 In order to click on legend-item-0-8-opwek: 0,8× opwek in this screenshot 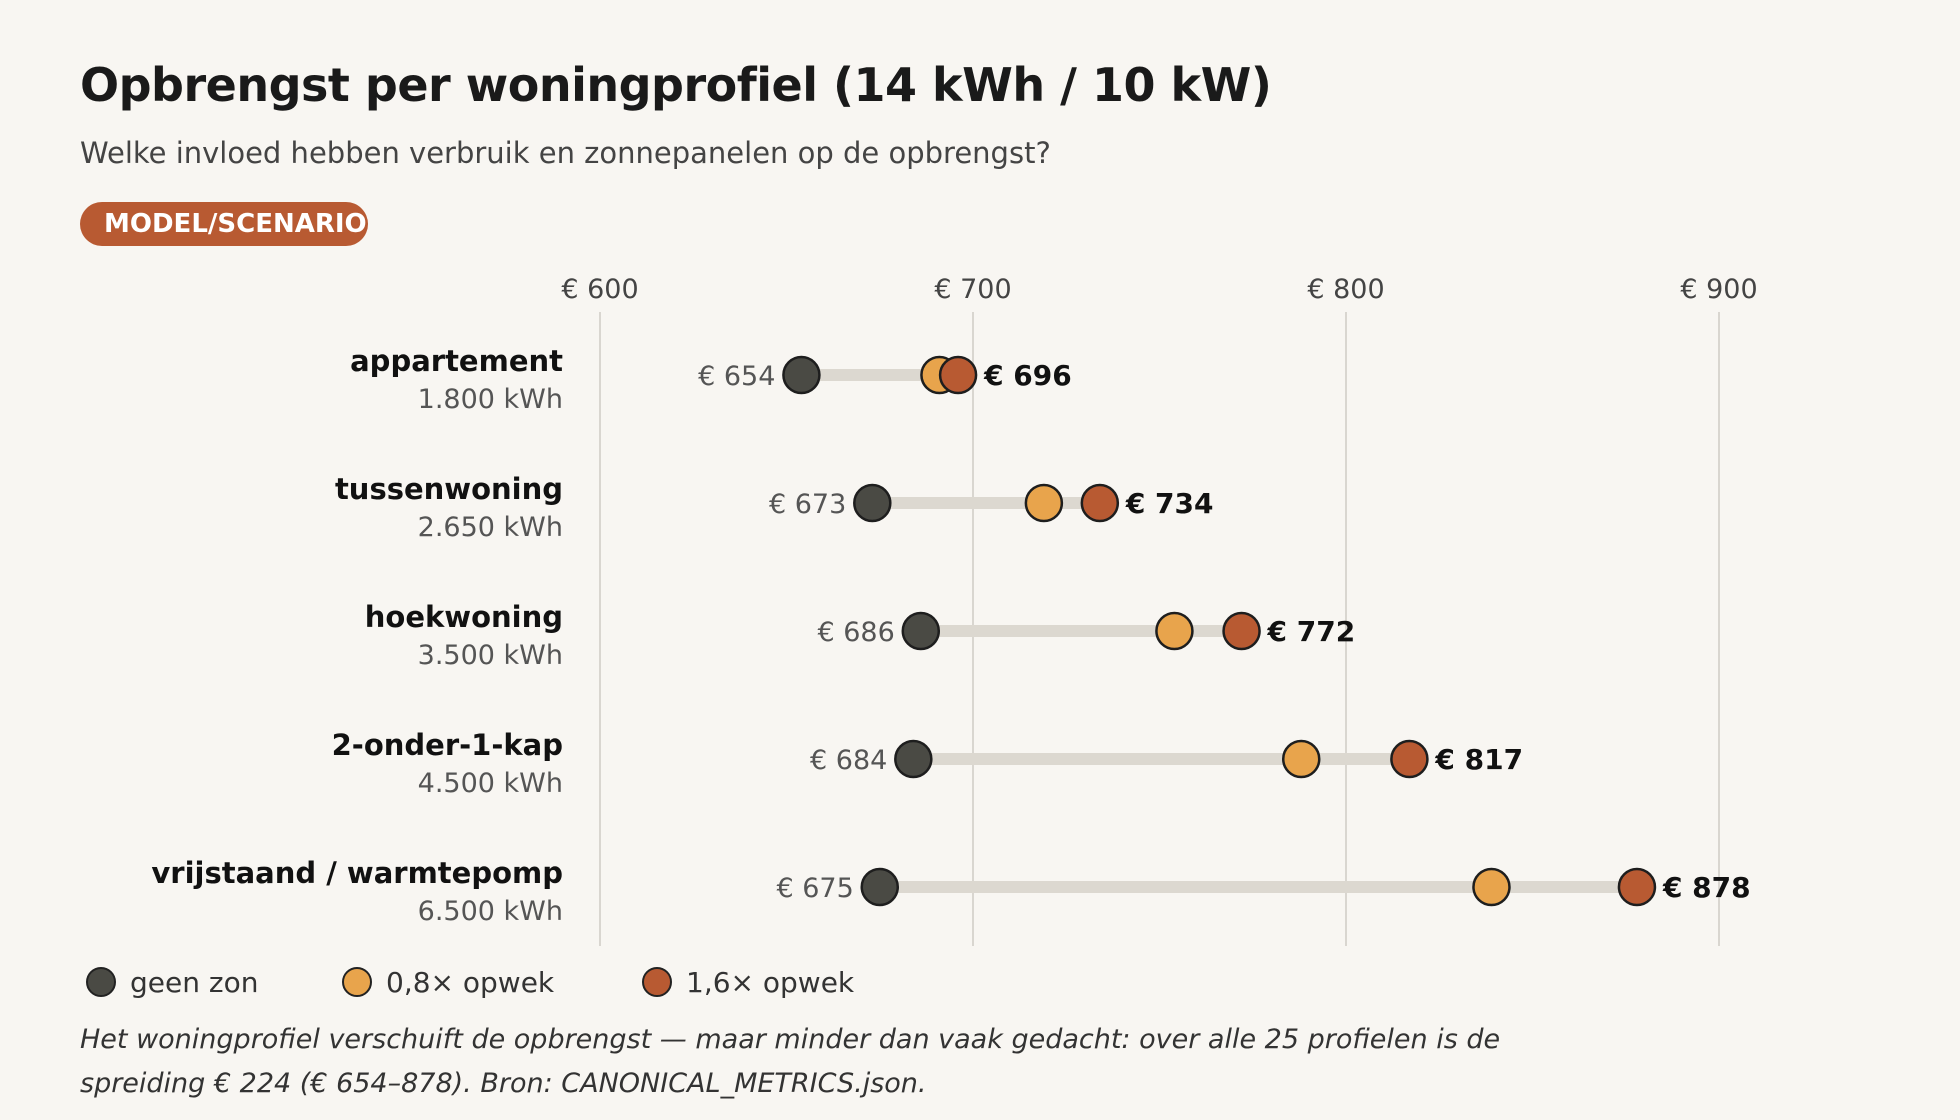, I will do `click(492, 982)`.